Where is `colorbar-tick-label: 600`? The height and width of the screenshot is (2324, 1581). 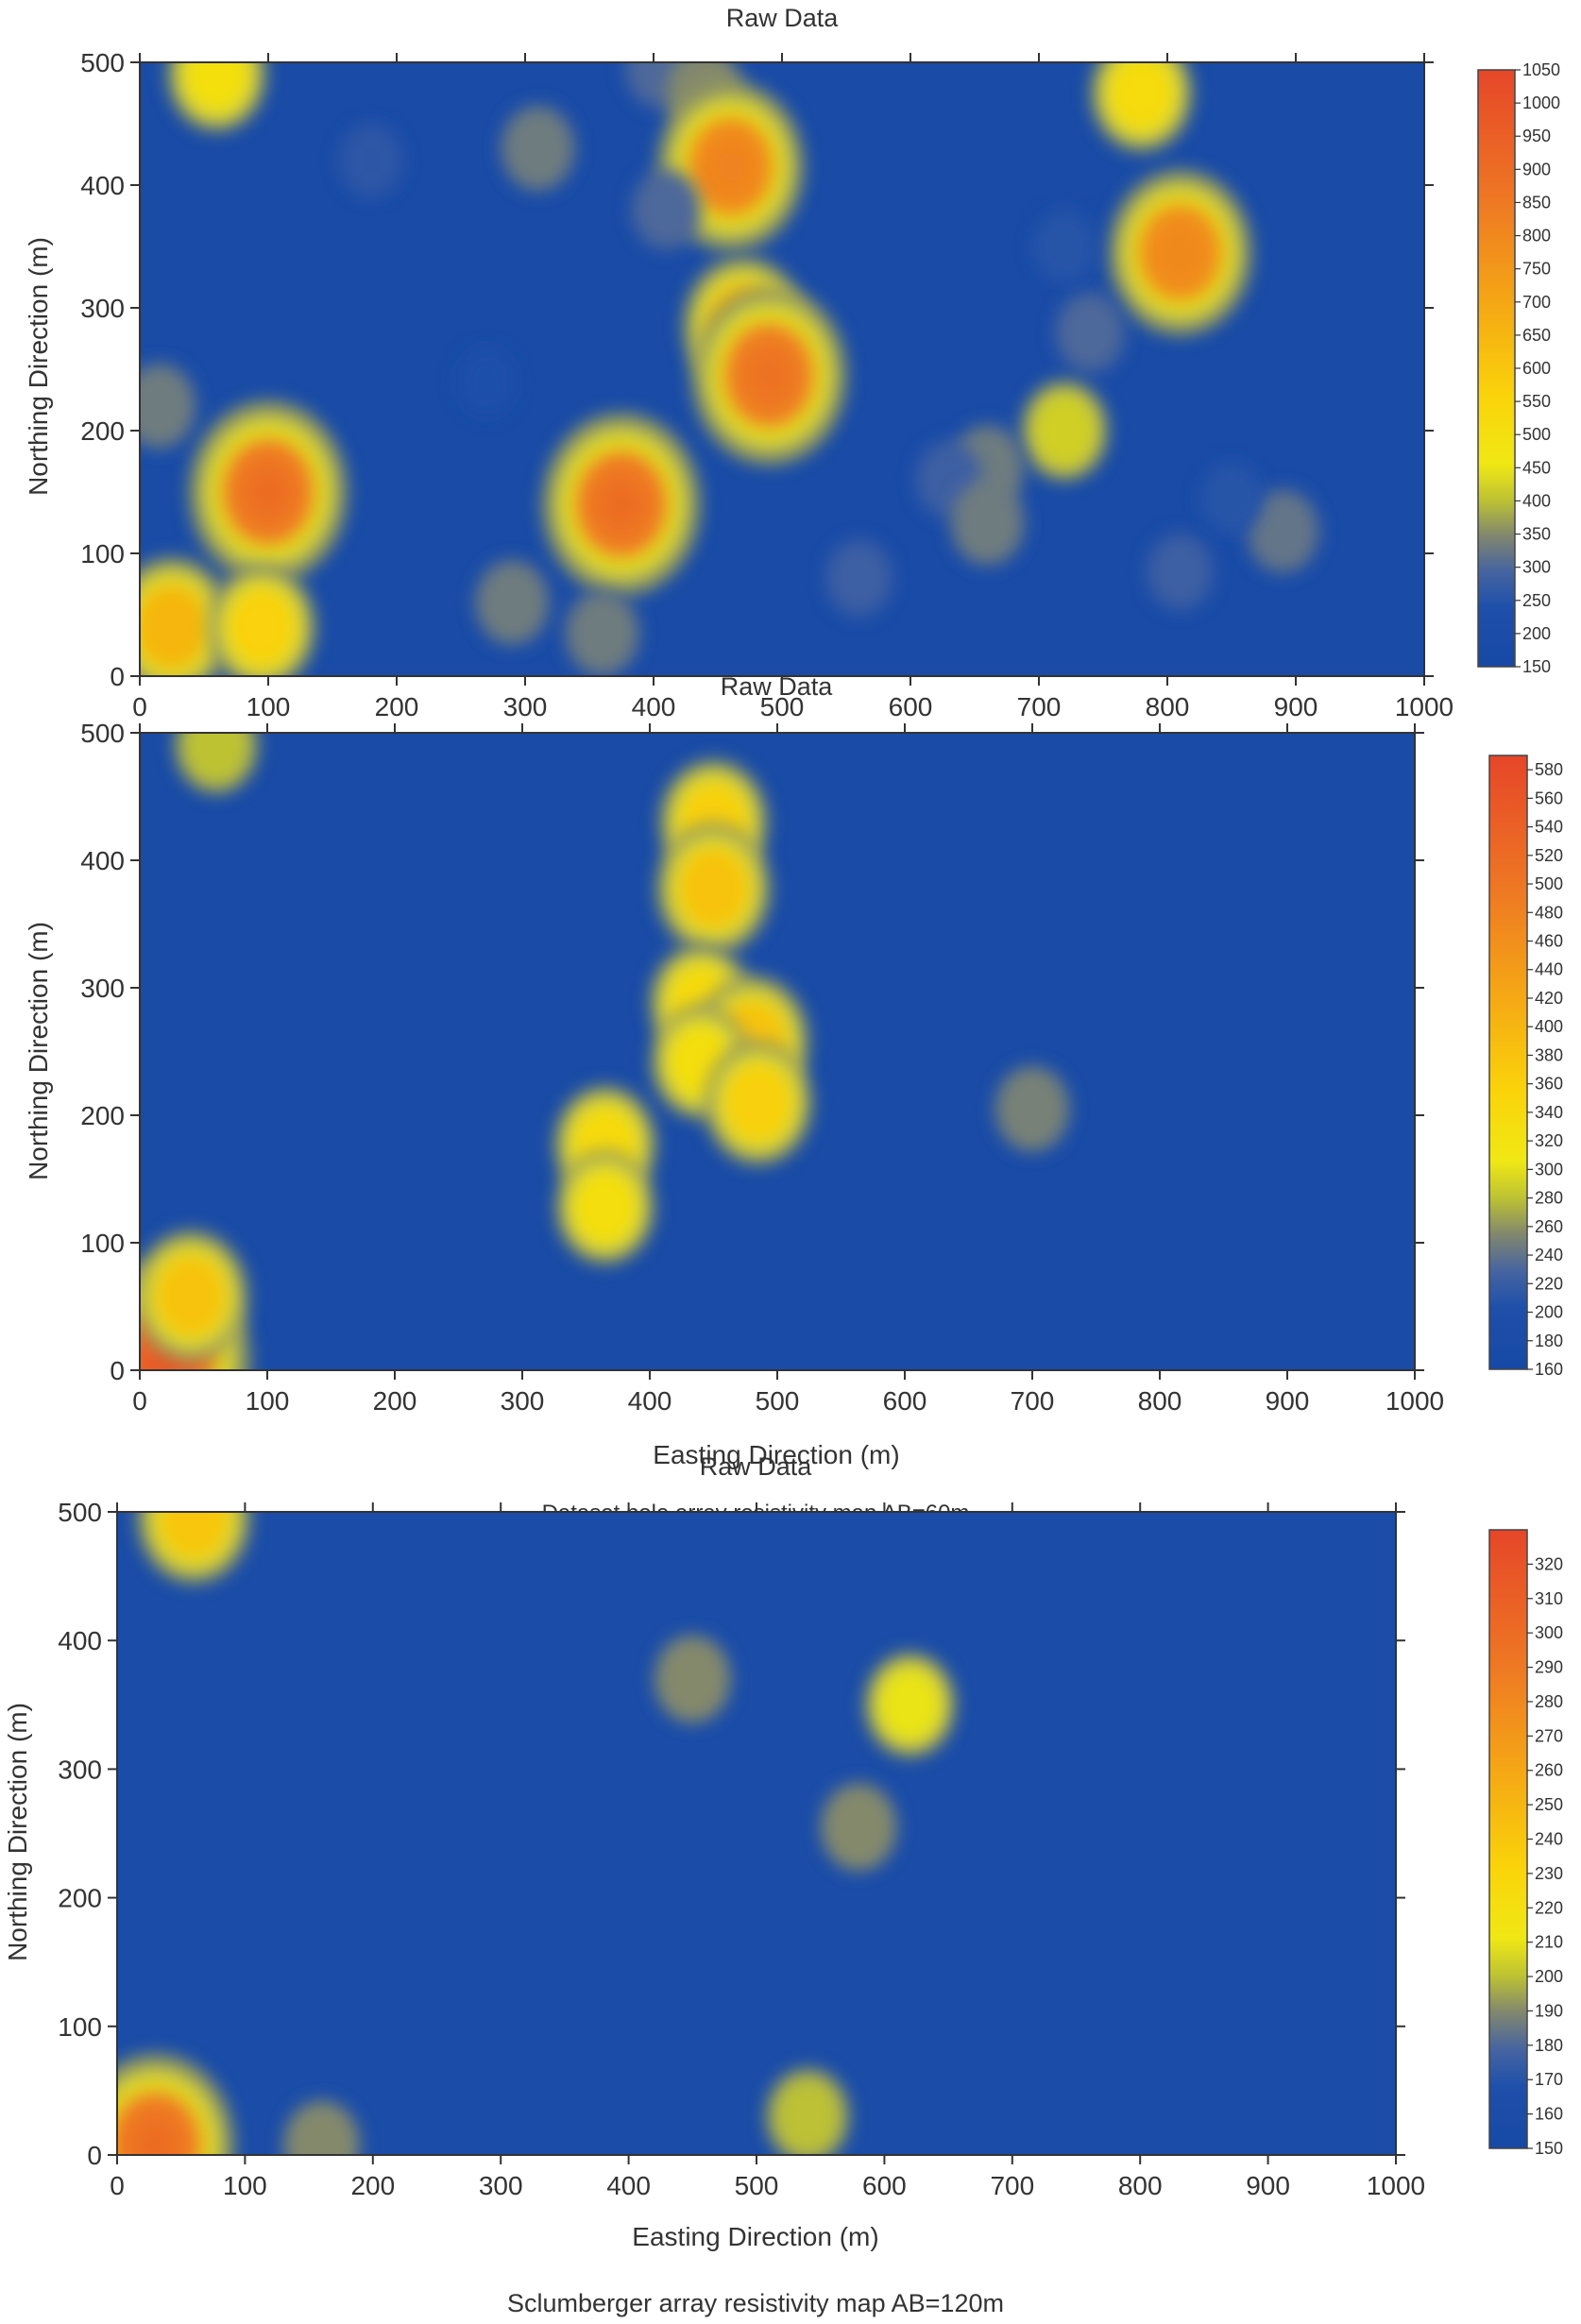 colorbar-tick-label: 600 is located at coordinates (1536, 368).